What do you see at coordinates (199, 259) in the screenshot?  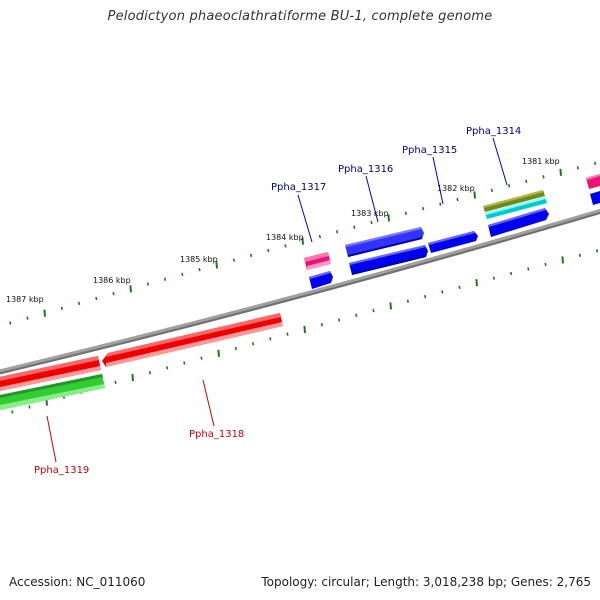 I see `kbp-label: 1385 kbp` at bounding box center [199, 259].